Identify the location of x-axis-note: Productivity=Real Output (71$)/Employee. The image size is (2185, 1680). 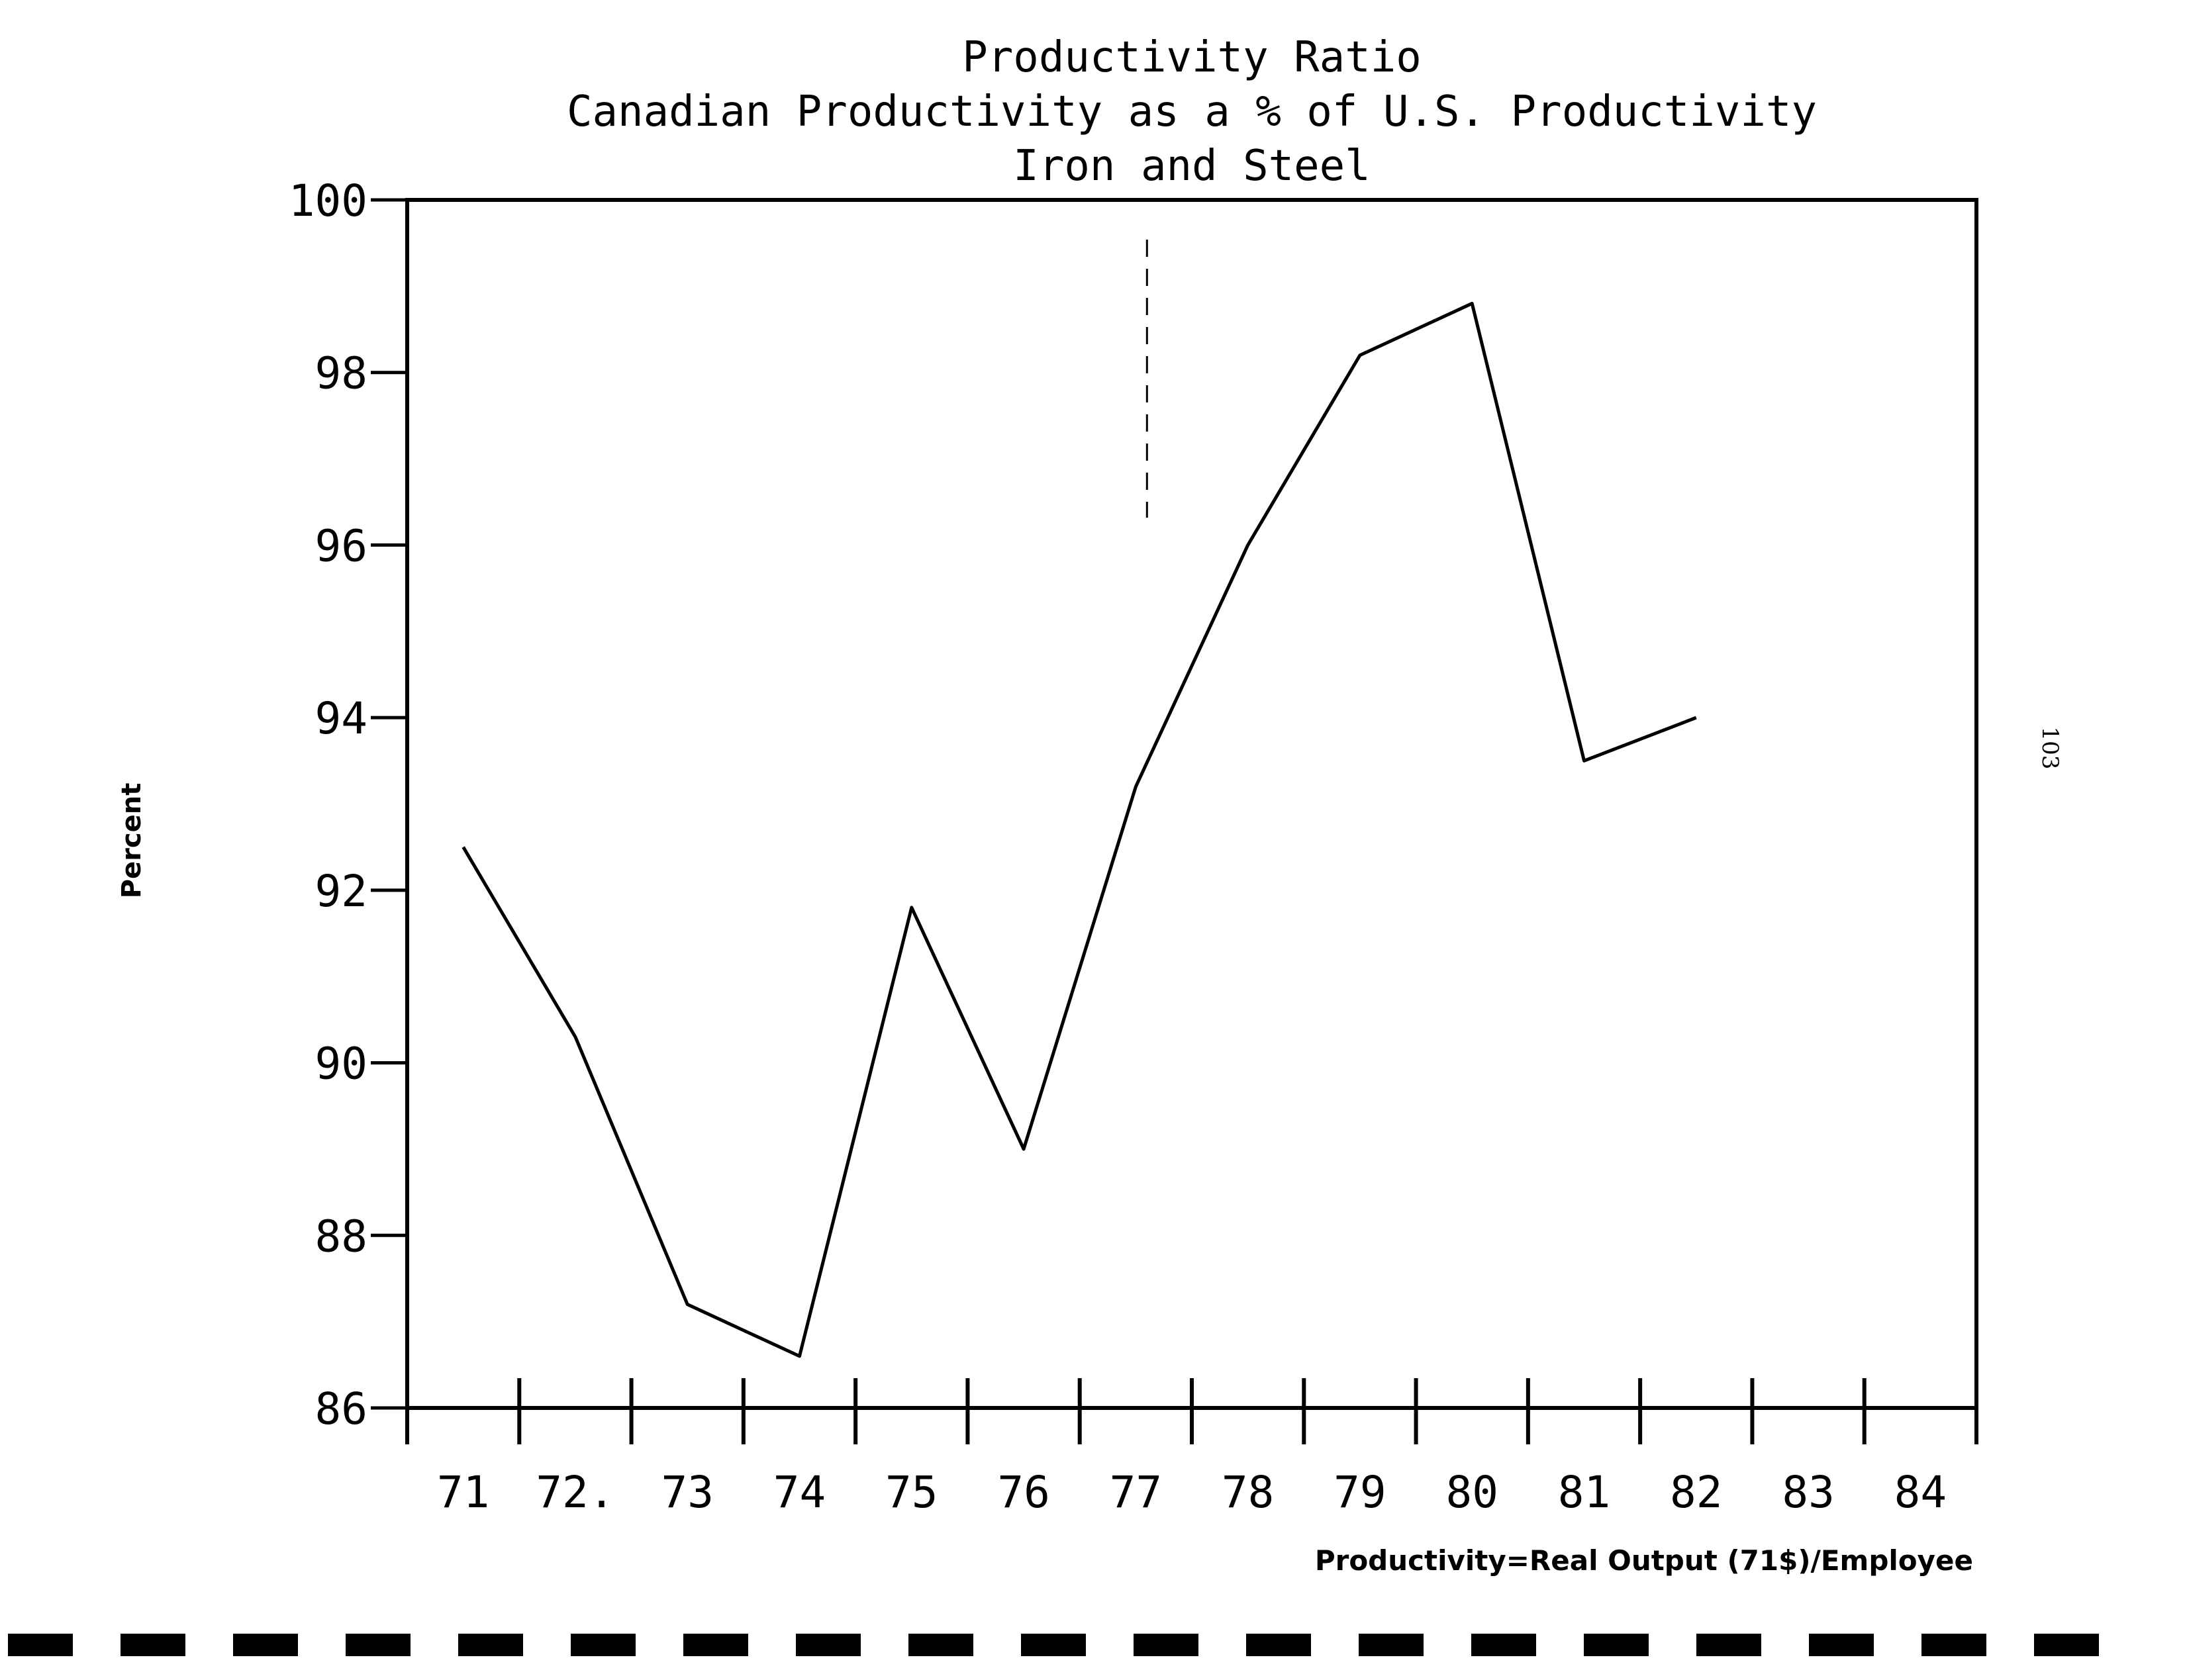
(1644, 1560).